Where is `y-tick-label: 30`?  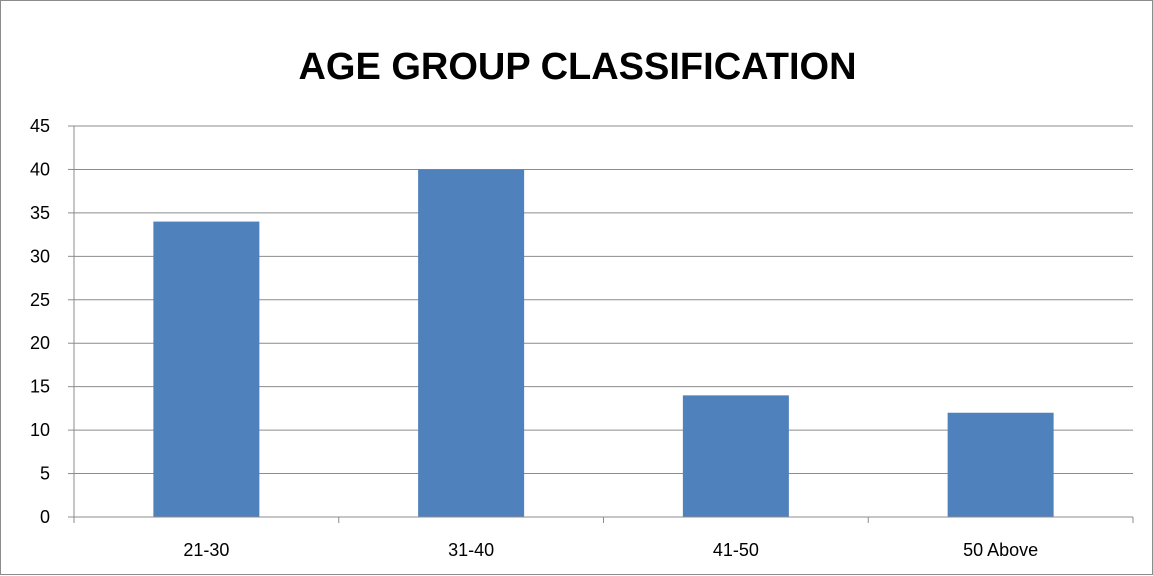 y-tick-label: 30 is located at coordinates (40, 256).